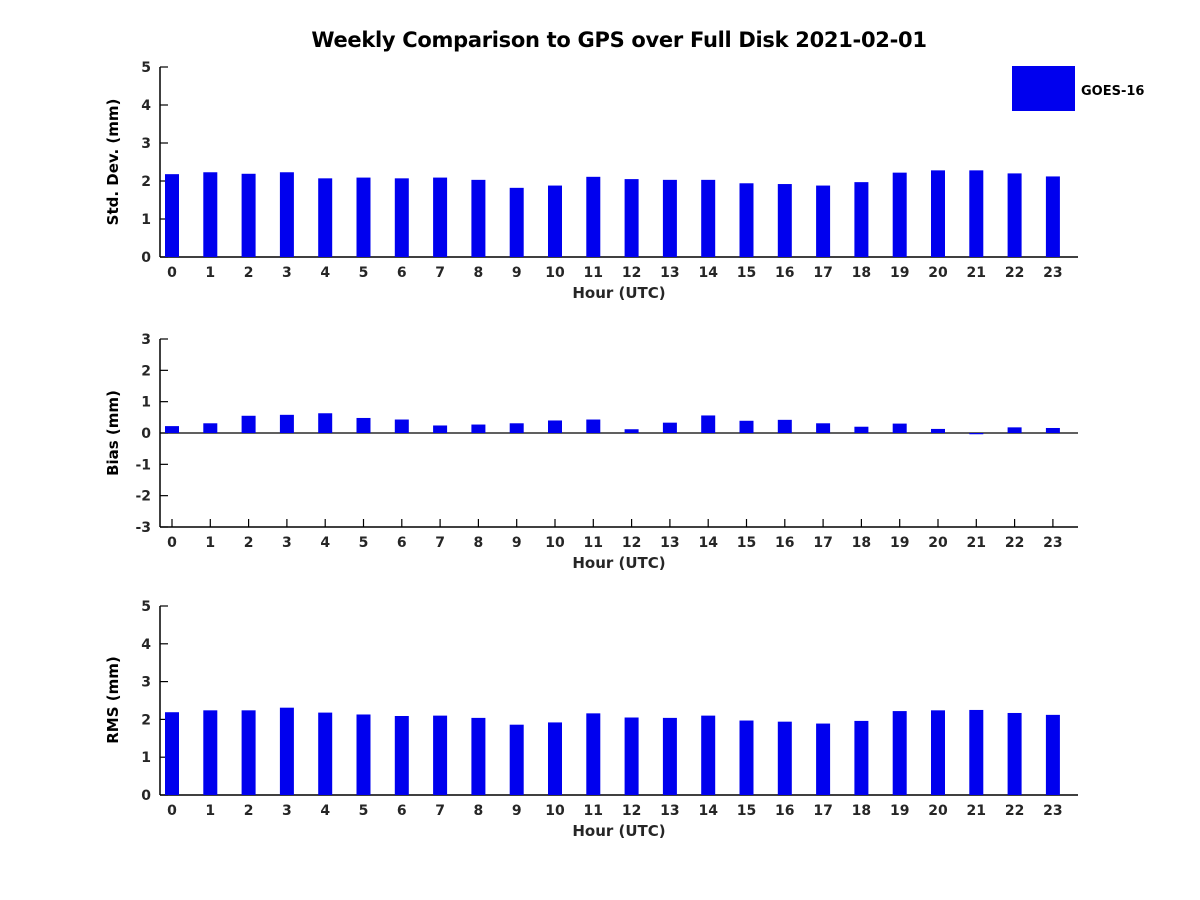 The width and height of the screenshot is (1200, 900). Describe the element at coordinates (440, 811) in the screenshot. I see `rms-xtick-label-7: 7` at that location.